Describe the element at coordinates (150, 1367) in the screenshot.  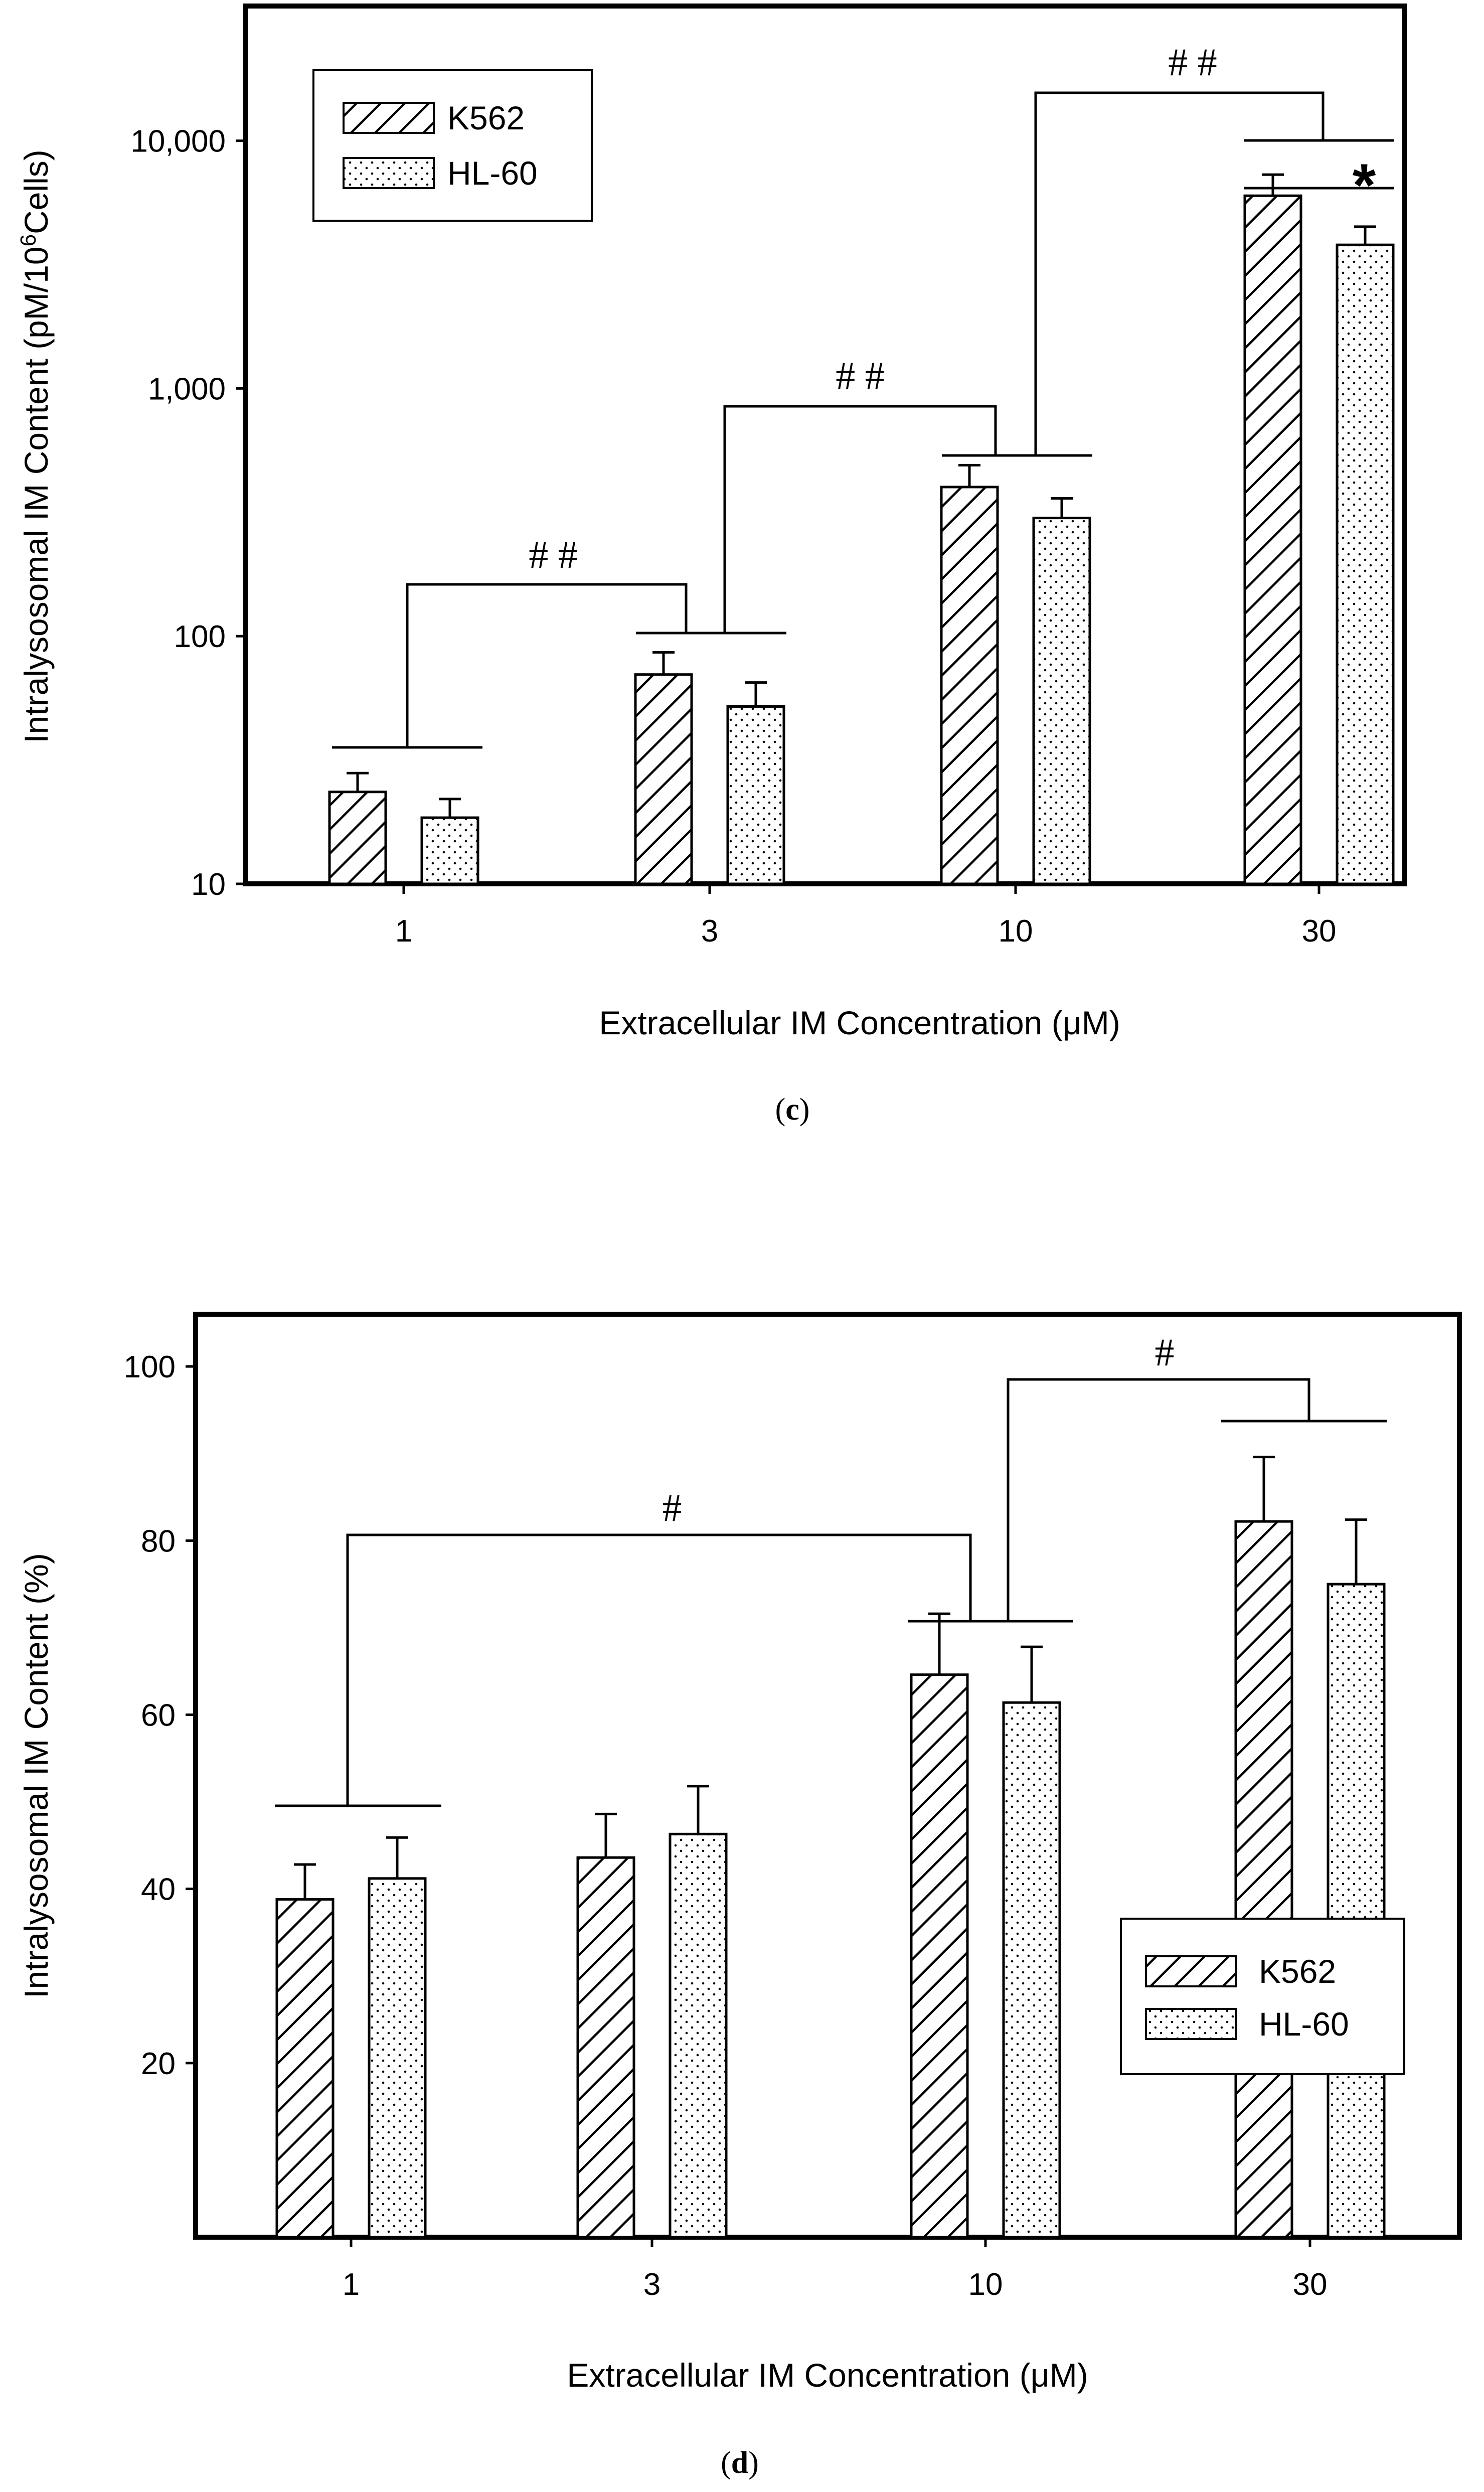
I see `y-tick-label-d: 100` at that location.